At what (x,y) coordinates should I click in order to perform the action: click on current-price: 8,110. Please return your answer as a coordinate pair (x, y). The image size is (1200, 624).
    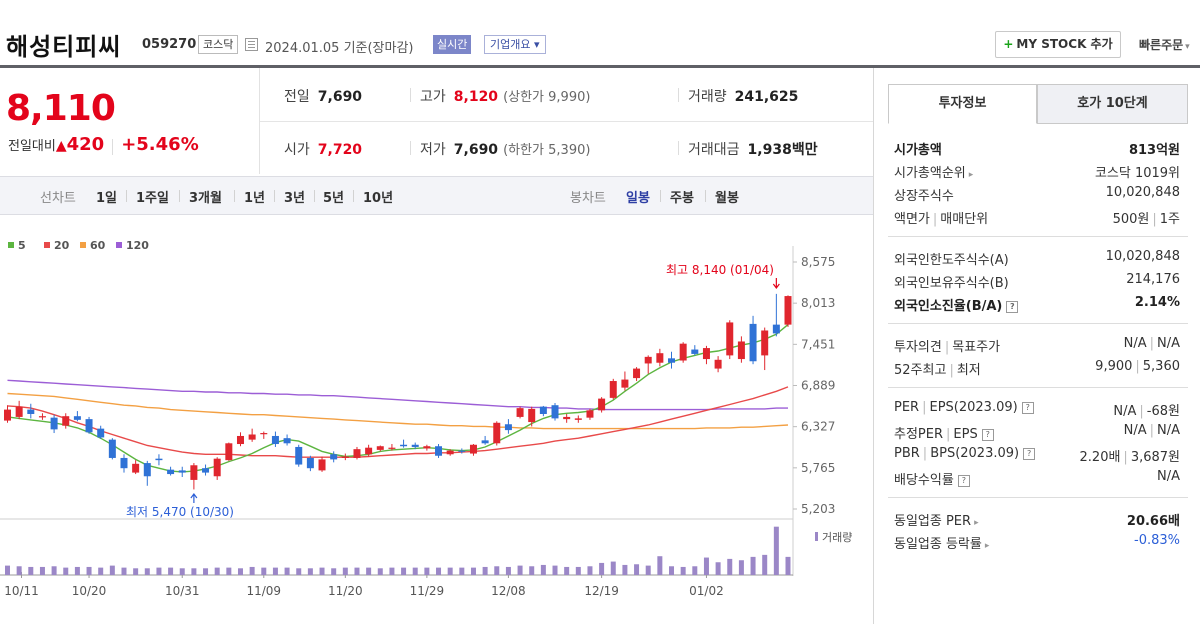
    Looking at the image, I should click on (61, 108).